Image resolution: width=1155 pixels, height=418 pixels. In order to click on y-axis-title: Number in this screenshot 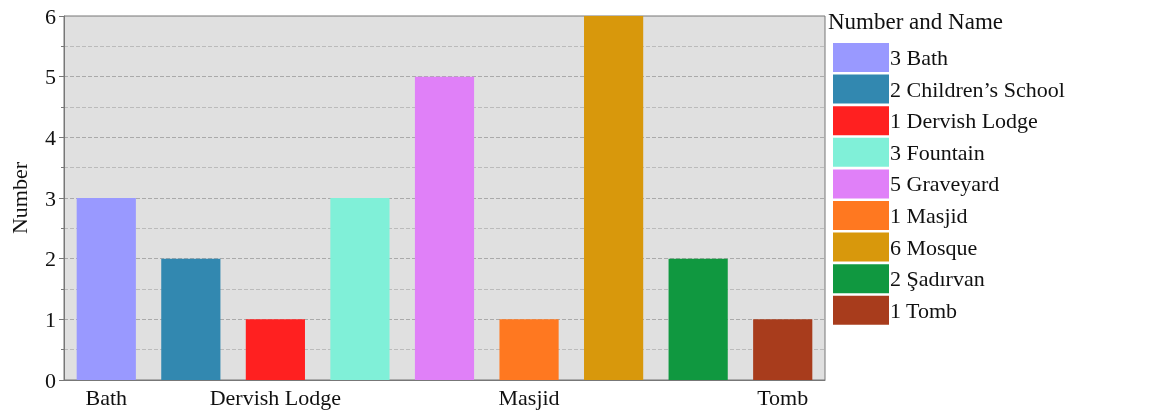, I will do `click(19, 198)`.